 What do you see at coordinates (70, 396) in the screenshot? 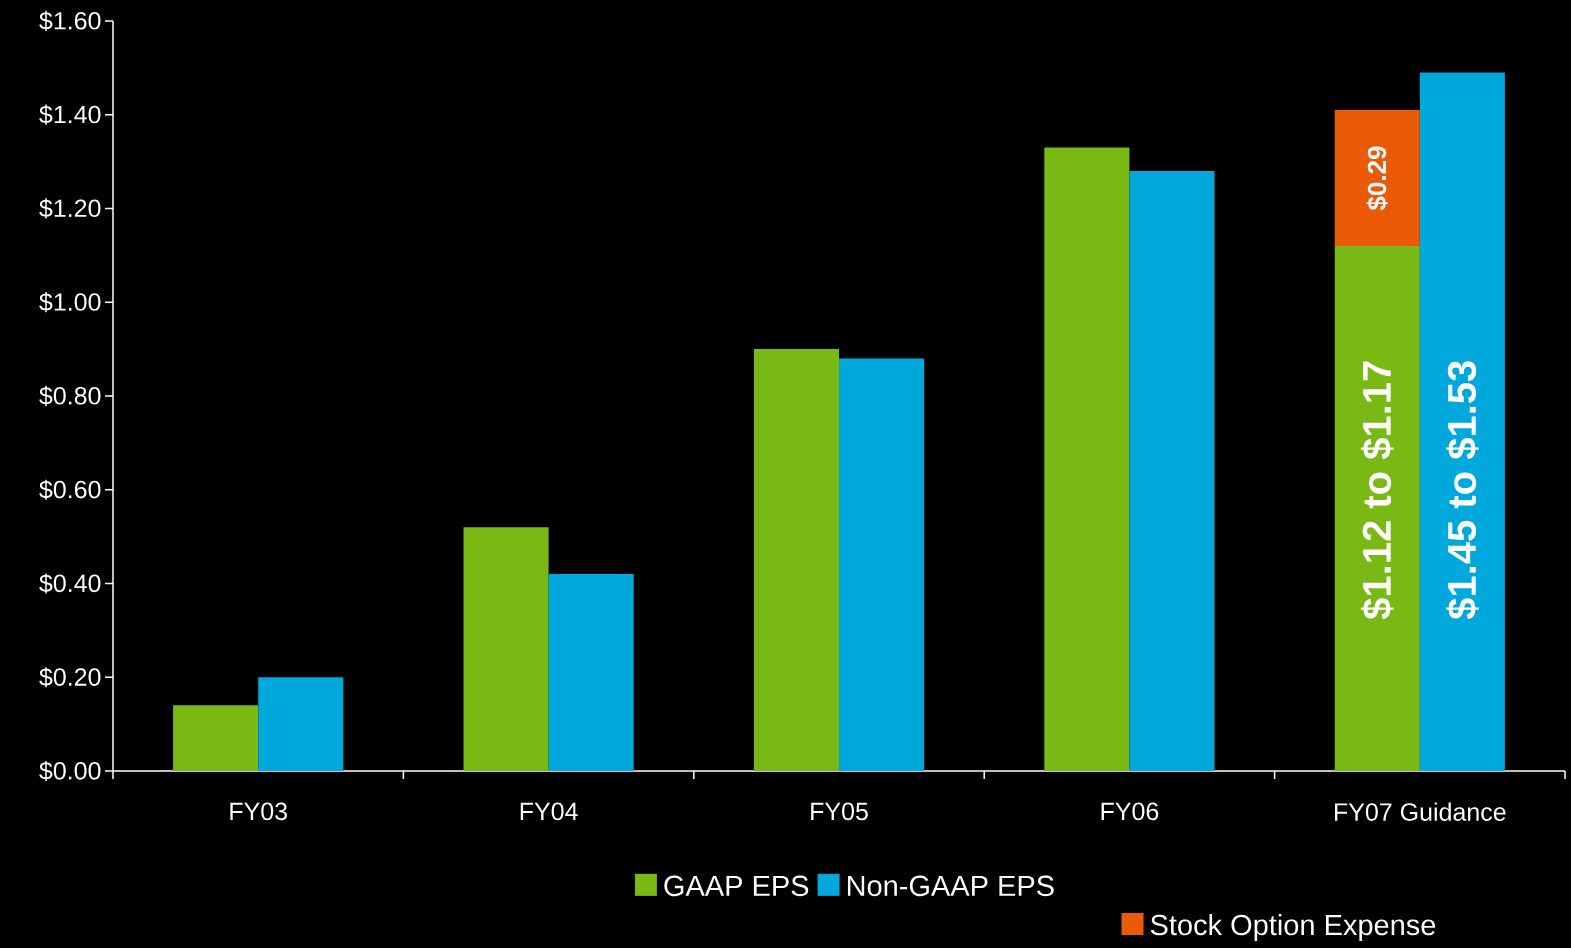
I see `y-tick-label: $0.80` at bounding box center [70, 396].